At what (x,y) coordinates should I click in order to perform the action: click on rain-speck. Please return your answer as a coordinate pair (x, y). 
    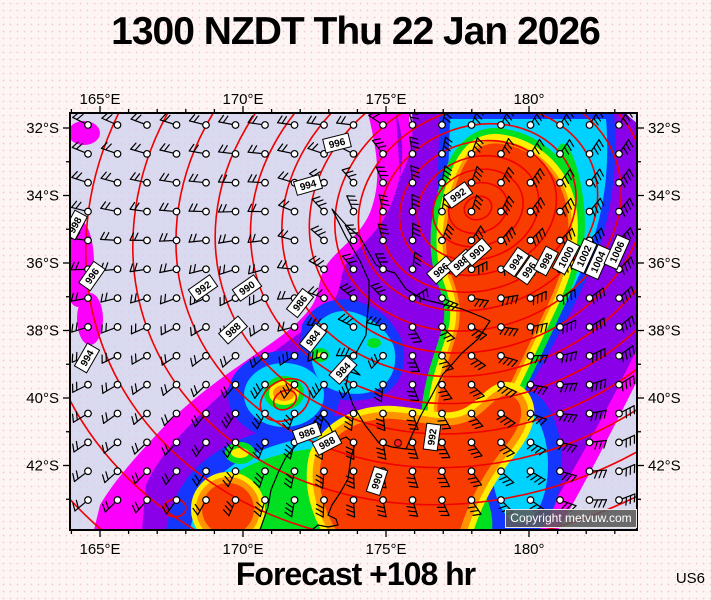
    Looking at the image, I should click on (90, 319).